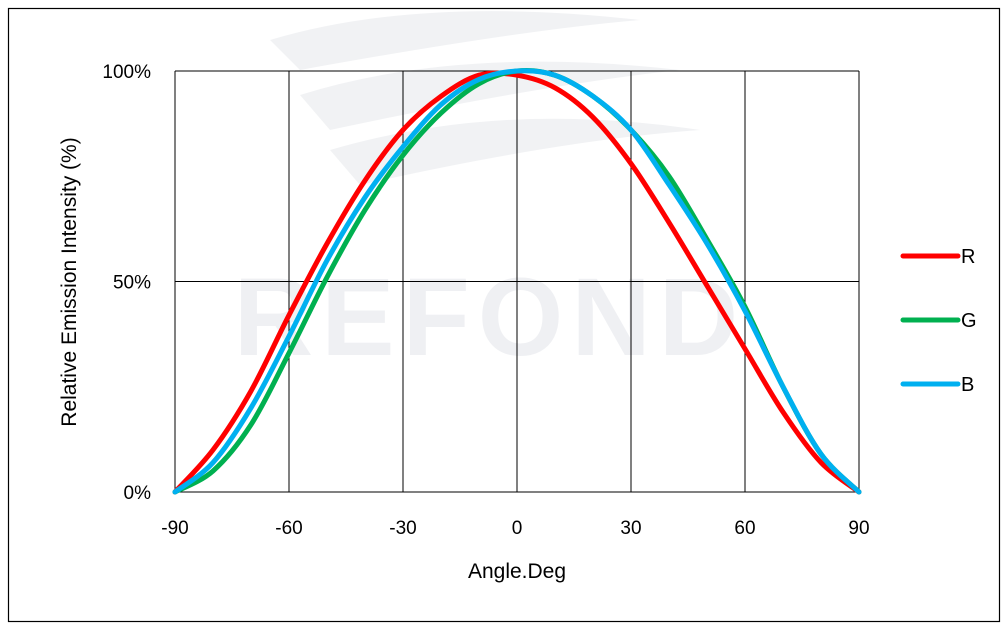 This screenshot has height=630, width=1008. I want to click on x-tick-label: 90, so click(858, 528).